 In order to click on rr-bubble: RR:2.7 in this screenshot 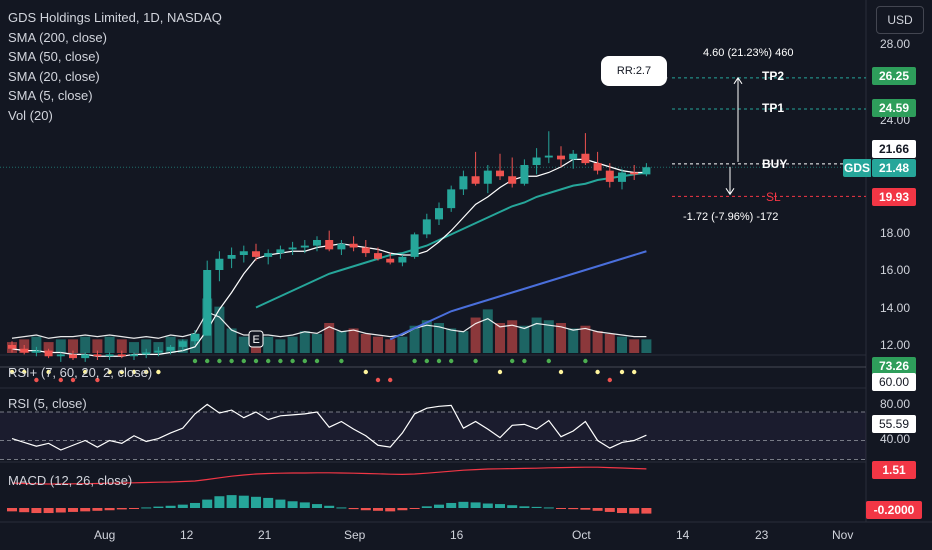, I will do `click(634, 71)`.